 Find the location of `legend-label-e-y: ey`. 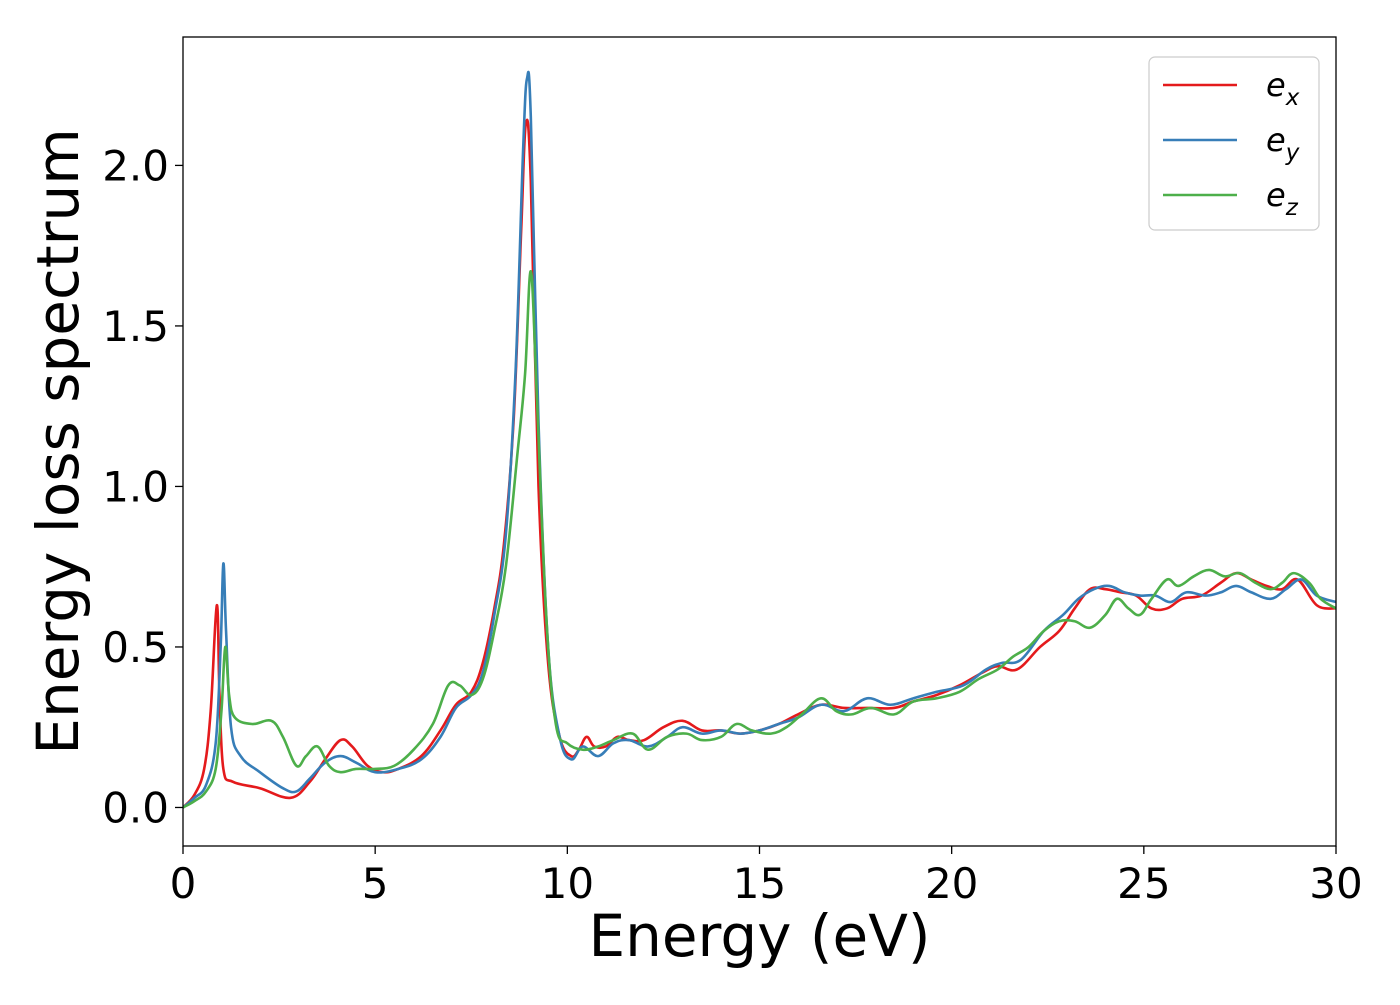

legend-label-e-y: ey is located at coordinates (1283, 143).